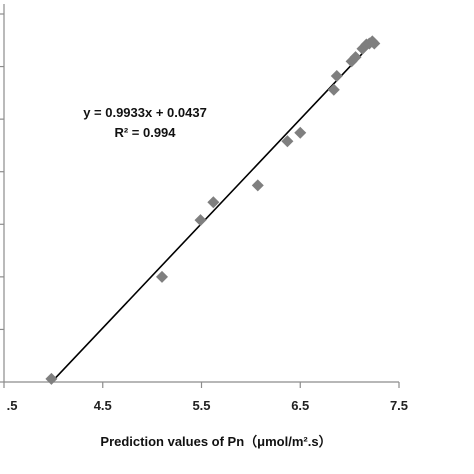  What do you see at coordinates (300, 405) in the screenshot?
I see `x-tick-label: 6.5` at bounding box center [300, 405].